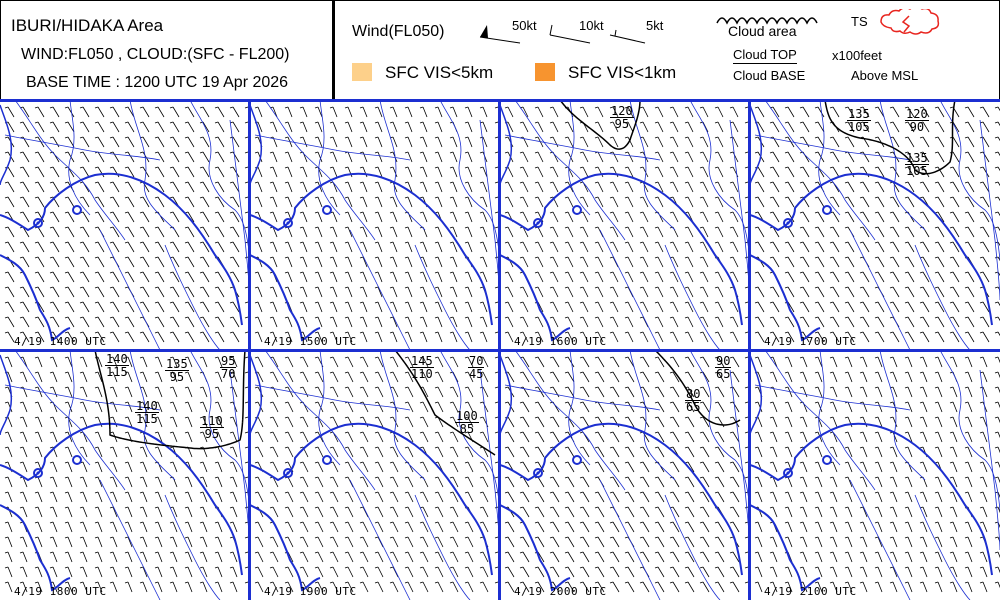 The width and height of the screenshot is (1000, 600). Describe the element at coordinates (228, 374) in the screenshot. I see `cloud-base-value: 70` at that location.